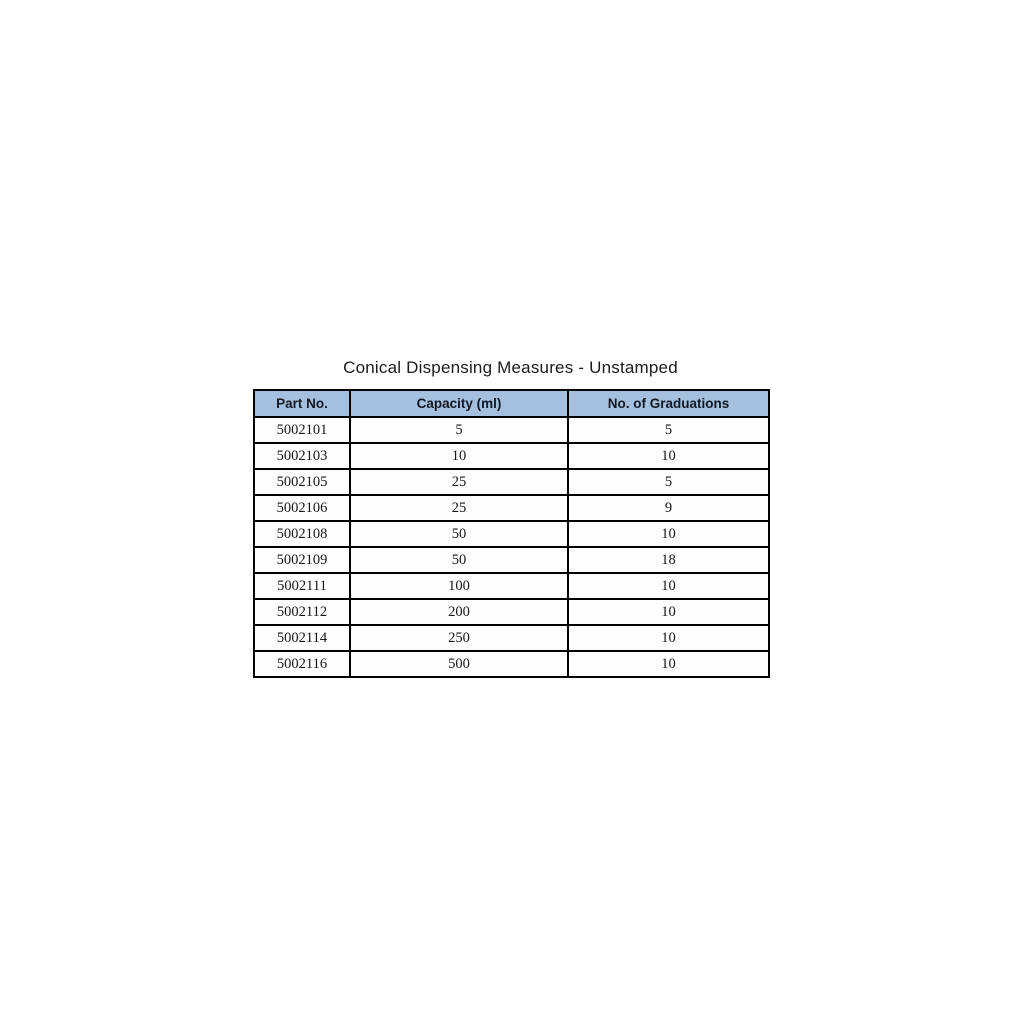 This screenshot has height=1024, width=1024. Describe the element at coordinates (302, 560) in the screenshot. I see `table-cell: 5002109` at that location.